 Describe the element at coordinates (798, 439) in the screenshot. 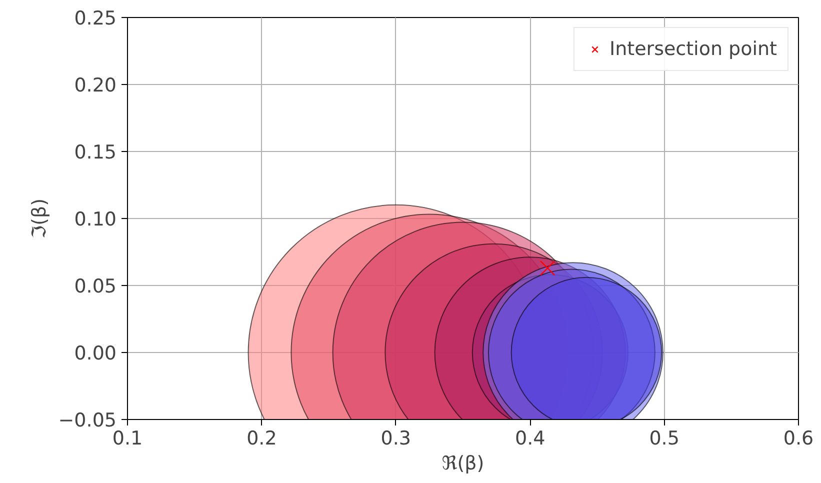

I see `x-tick-label: 0.6` at that location.